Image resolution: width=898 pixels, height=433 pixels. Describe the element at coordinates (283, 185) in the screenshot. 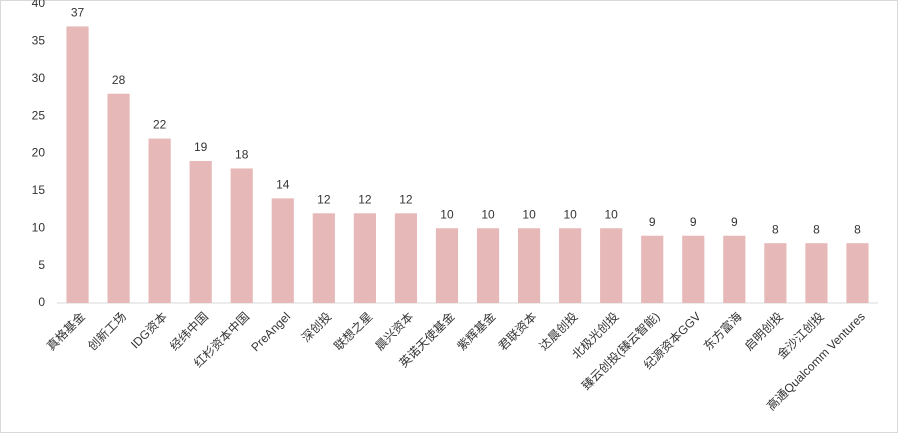

I see `data-label: 14` at that location.